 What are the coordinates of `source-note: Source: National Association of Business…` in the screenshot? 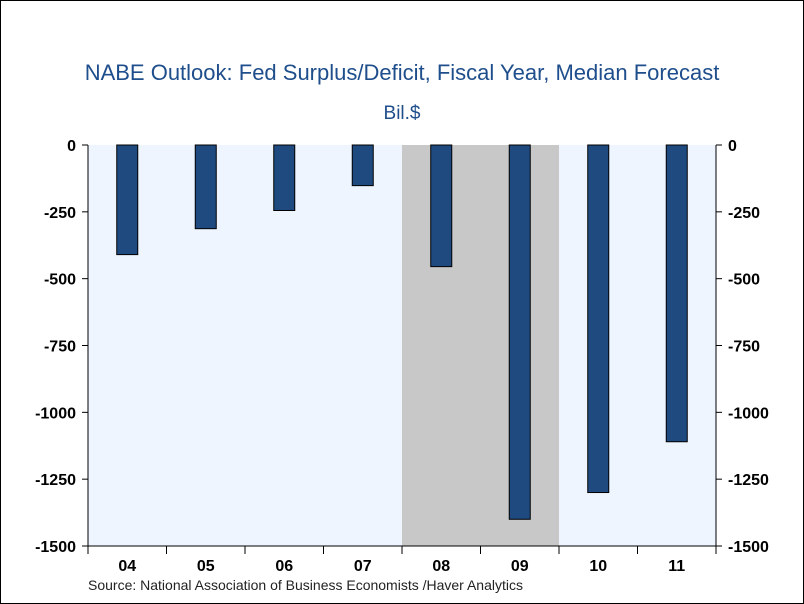 It's located at (305, 585).